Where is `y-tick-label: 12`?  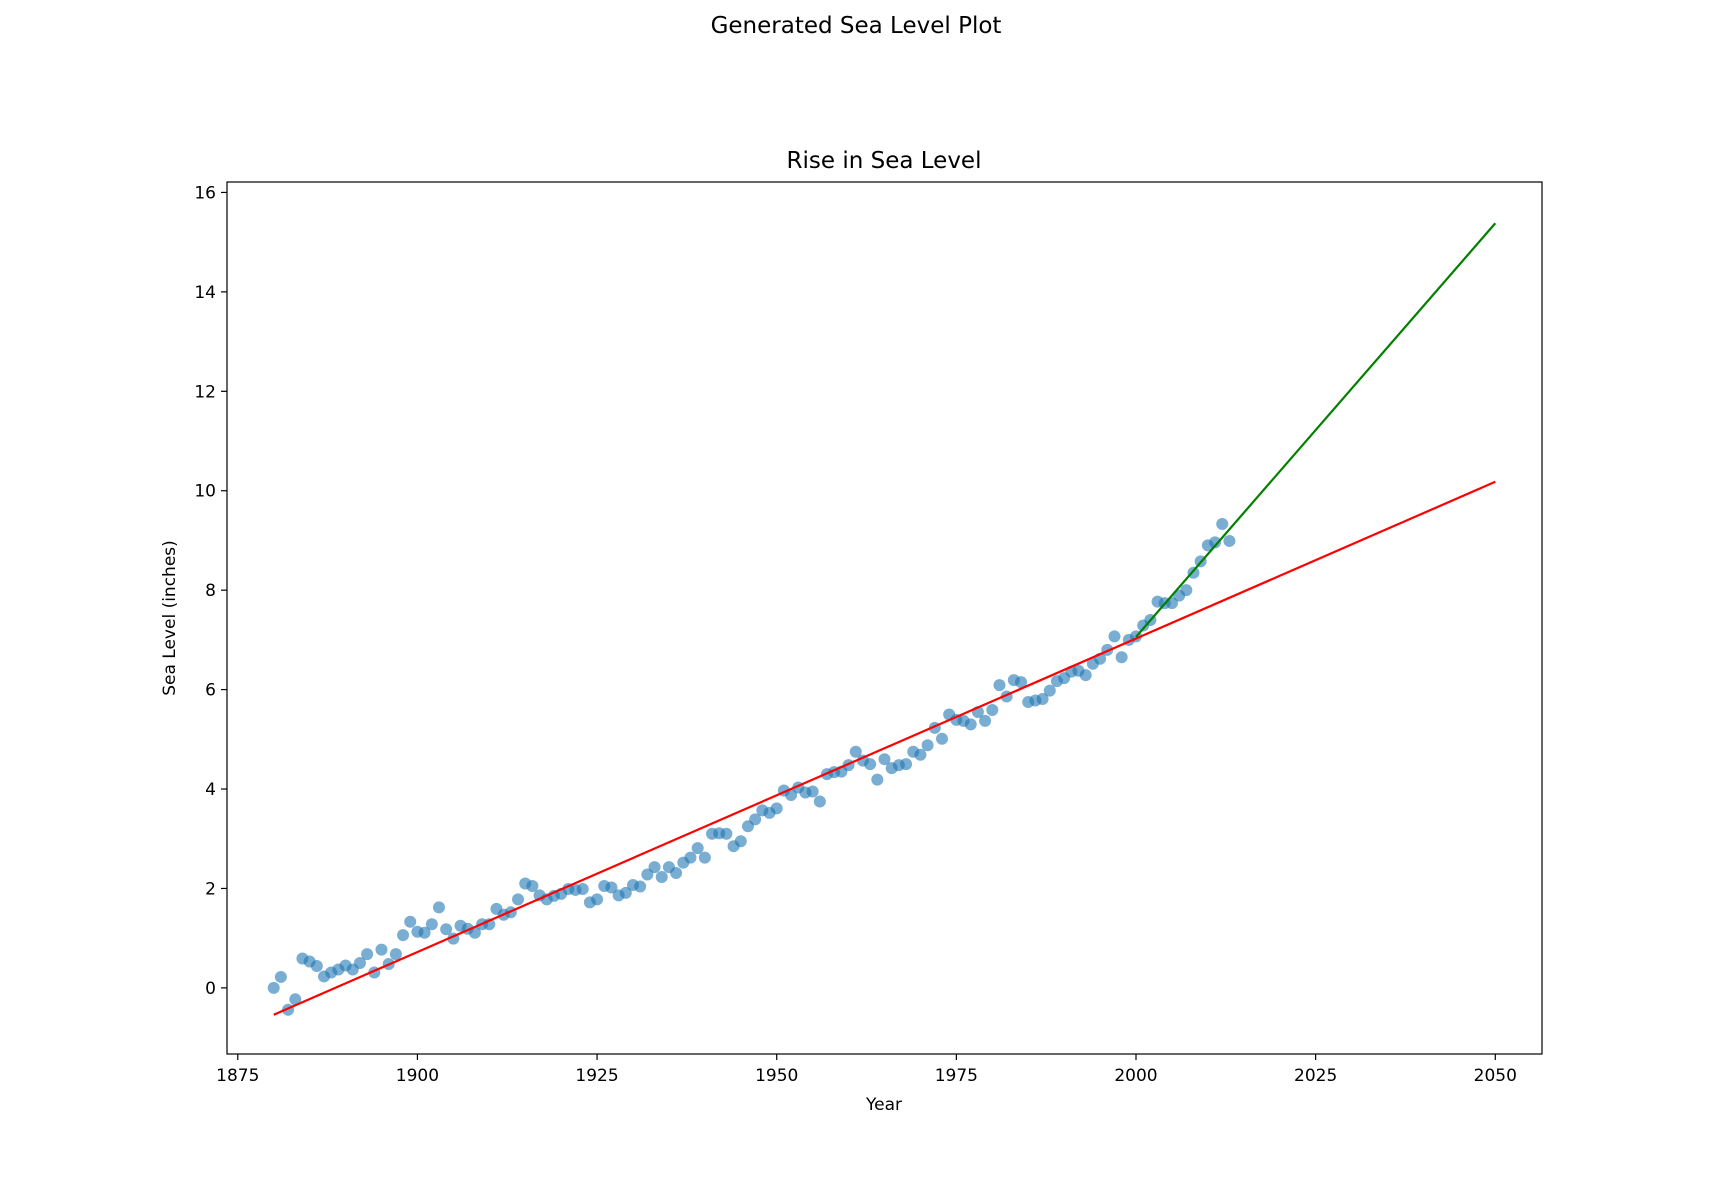 y-tick-label: 12 is located at coordinates (205, 392).